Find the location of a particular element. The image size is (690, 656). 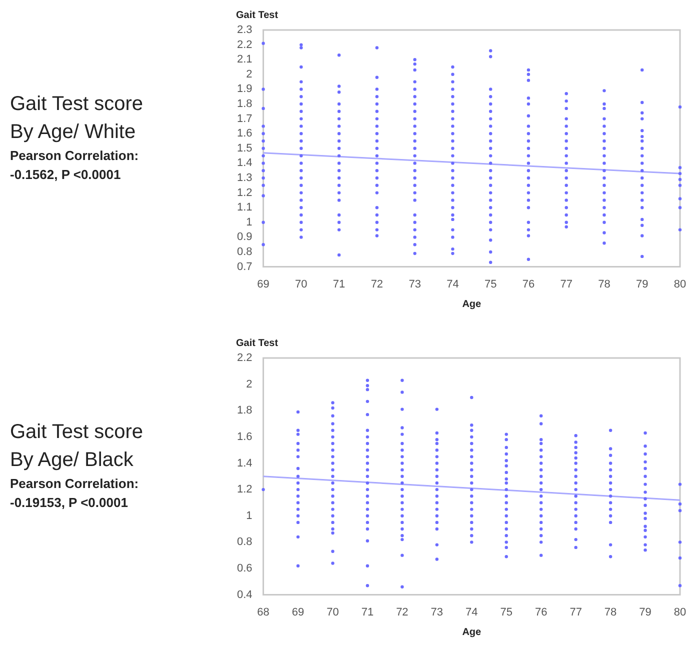

x-tick-label: 74 is located at coordinates (472, 612).